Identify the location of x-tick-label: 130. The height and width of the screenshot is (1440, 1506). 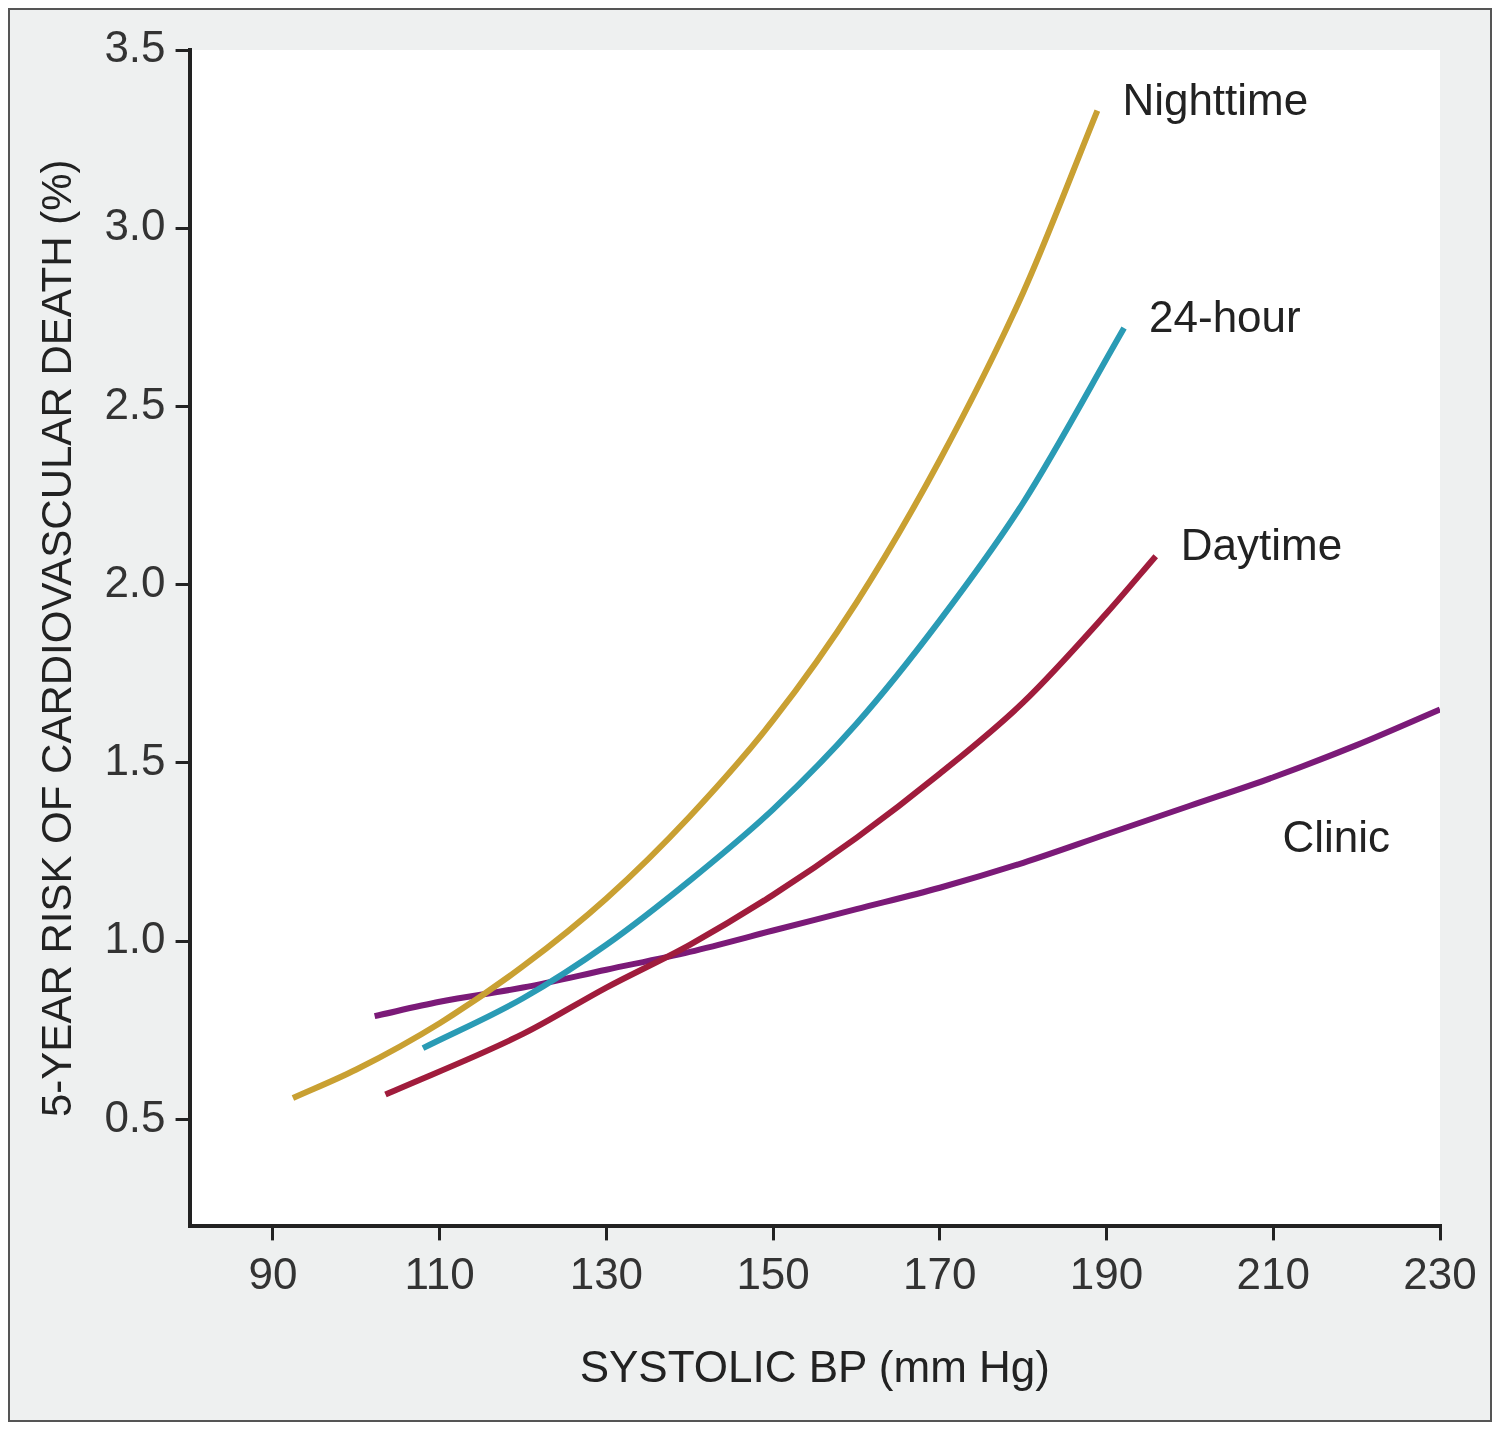
(606, 1273).